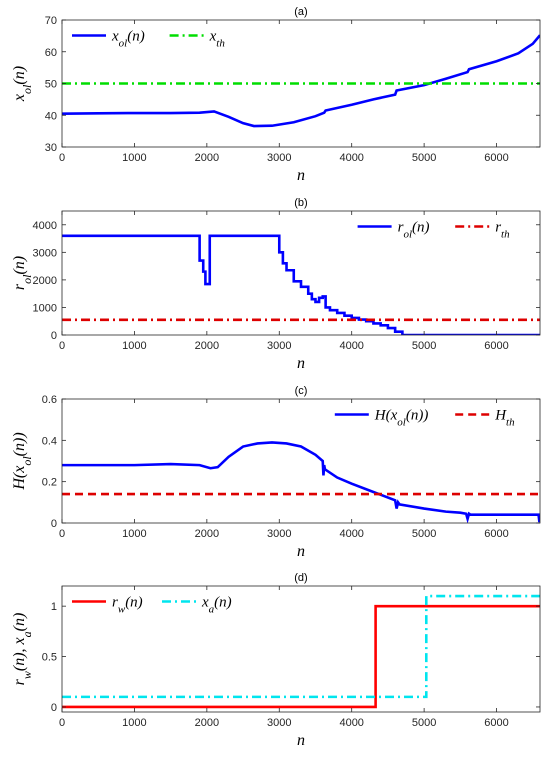  What do you see at coordinates (22, 649) in the screenshot?
I see `y-axis-label: rw(n), xa(n)` at bounding box center [22, 649].